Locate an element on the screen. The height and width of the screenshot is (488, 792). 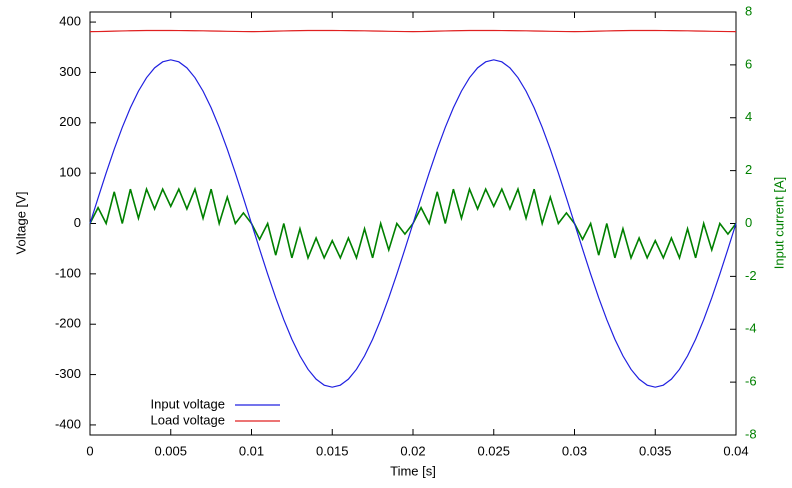
y2-tick-label: -2 is located at coordinates (751, 275).